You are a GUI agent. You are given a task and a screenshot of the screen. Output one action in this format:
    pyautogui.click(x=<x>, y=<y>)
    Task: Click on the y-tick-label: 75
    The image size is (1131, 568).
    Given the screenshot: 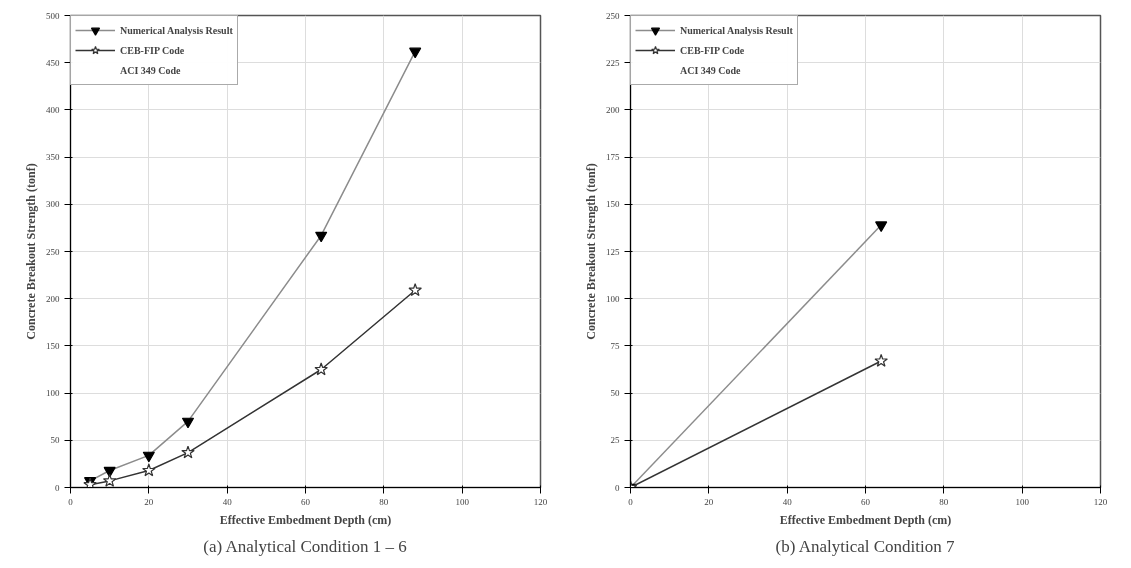 What is the action you would take?
    pyautogui.click(x=615, y=345)
    